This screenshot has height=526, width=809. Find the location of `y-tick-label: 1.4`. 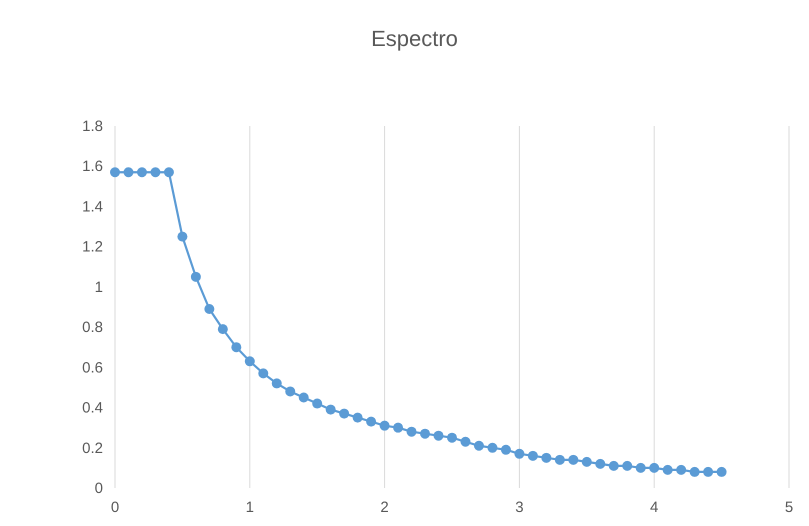

y-tick-label: 1.4 is located at coordinates (92, 207).